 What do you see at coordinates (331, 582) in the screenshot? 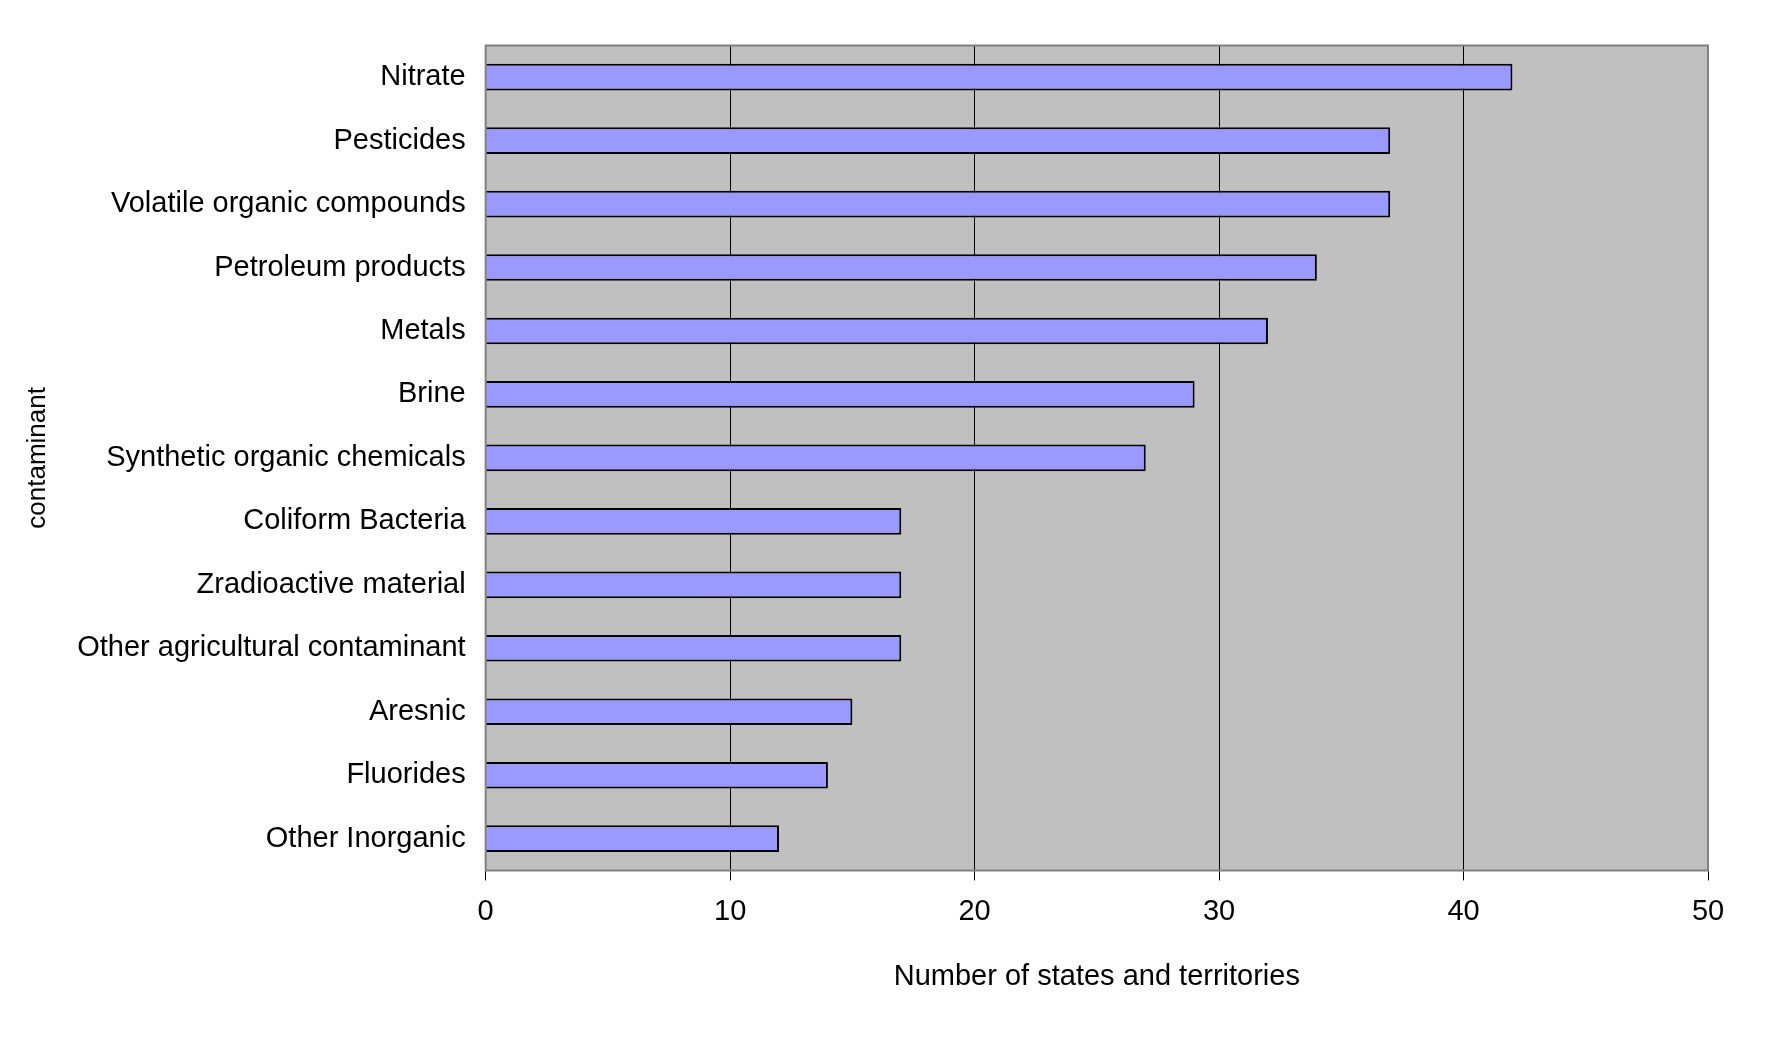
I see `y-tick-label: Zradioactive material` at bounding box center [331, 582].